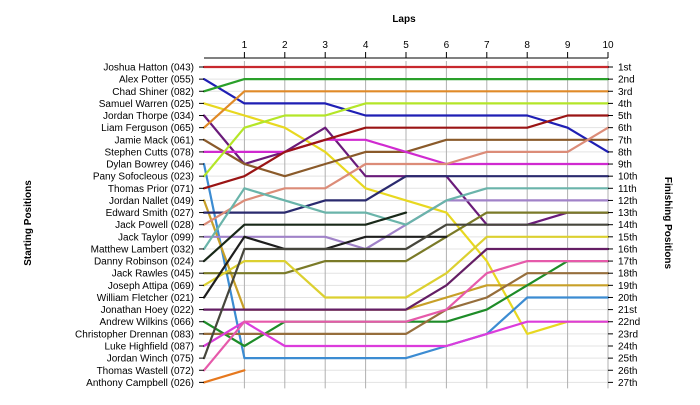  I want to click on chart-title: Laps, so click(404, 19).